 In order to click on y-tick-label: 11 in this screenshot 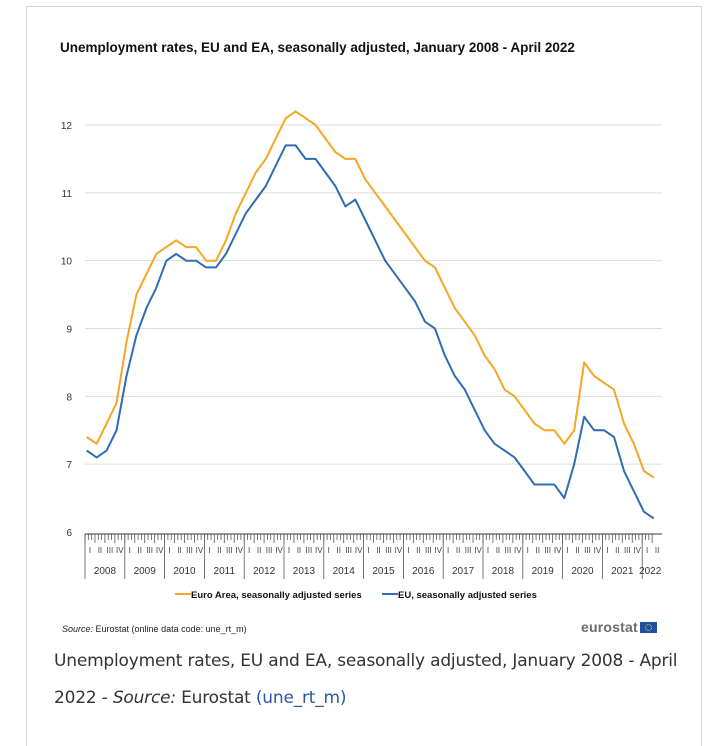, I will do `click(67, 194)`.